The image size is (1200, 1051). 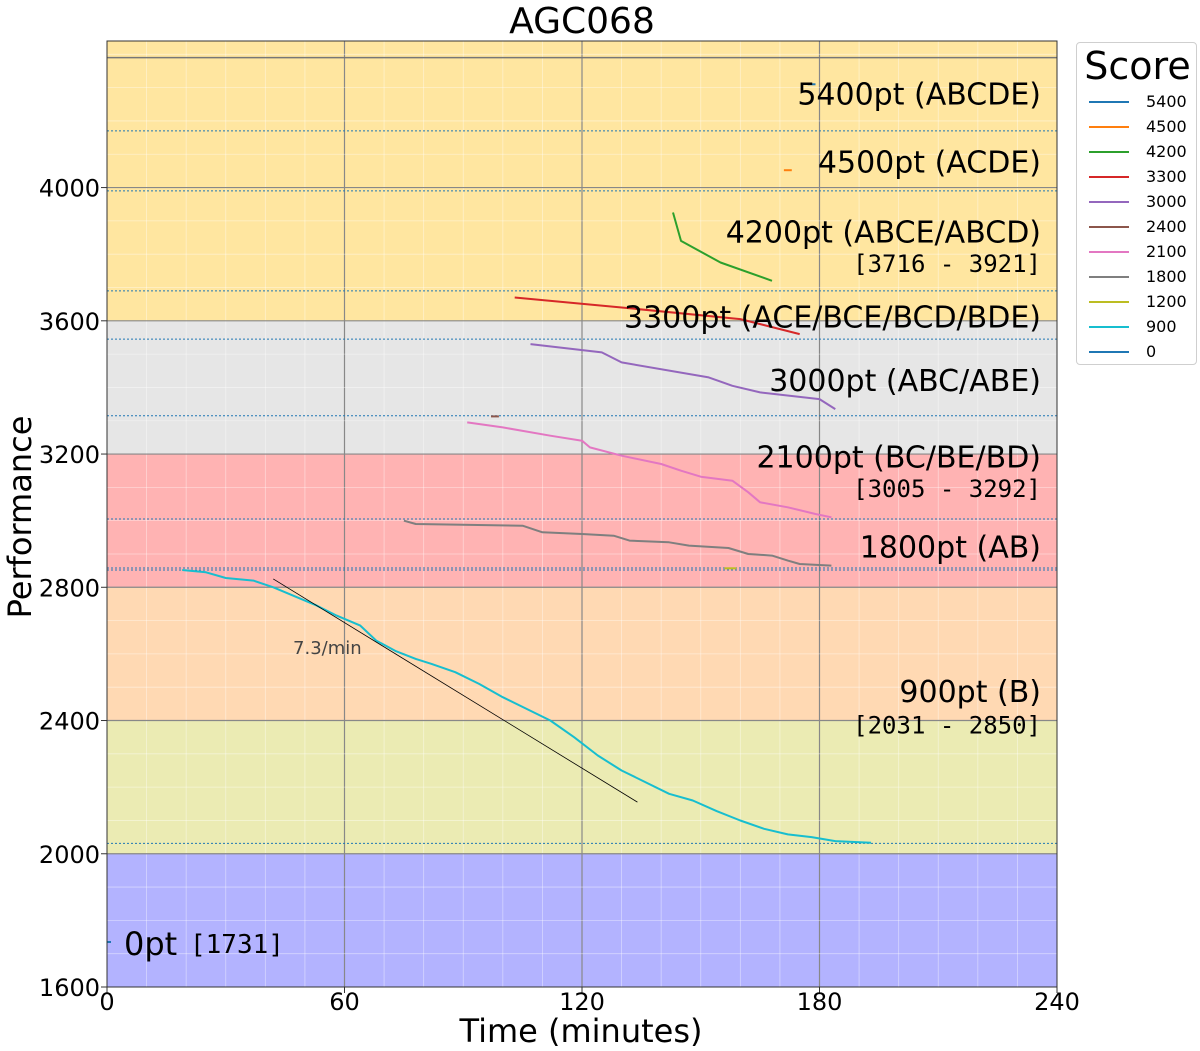 I want to click on annotation-label: 1800pt (AB), so click(x=950, y=547).